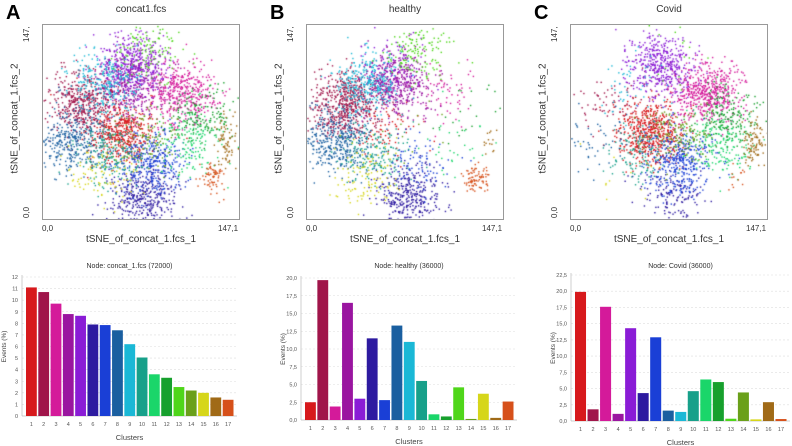 The width and height of the screenshot is (792, 446). I want to click on y-tick-label: 12,5, so click(561, 341).